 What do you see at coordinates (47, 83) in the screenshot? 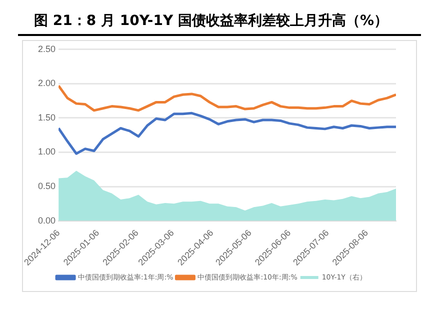
I see `y-tick-label: 2.00` at bounding box center [47, 83].